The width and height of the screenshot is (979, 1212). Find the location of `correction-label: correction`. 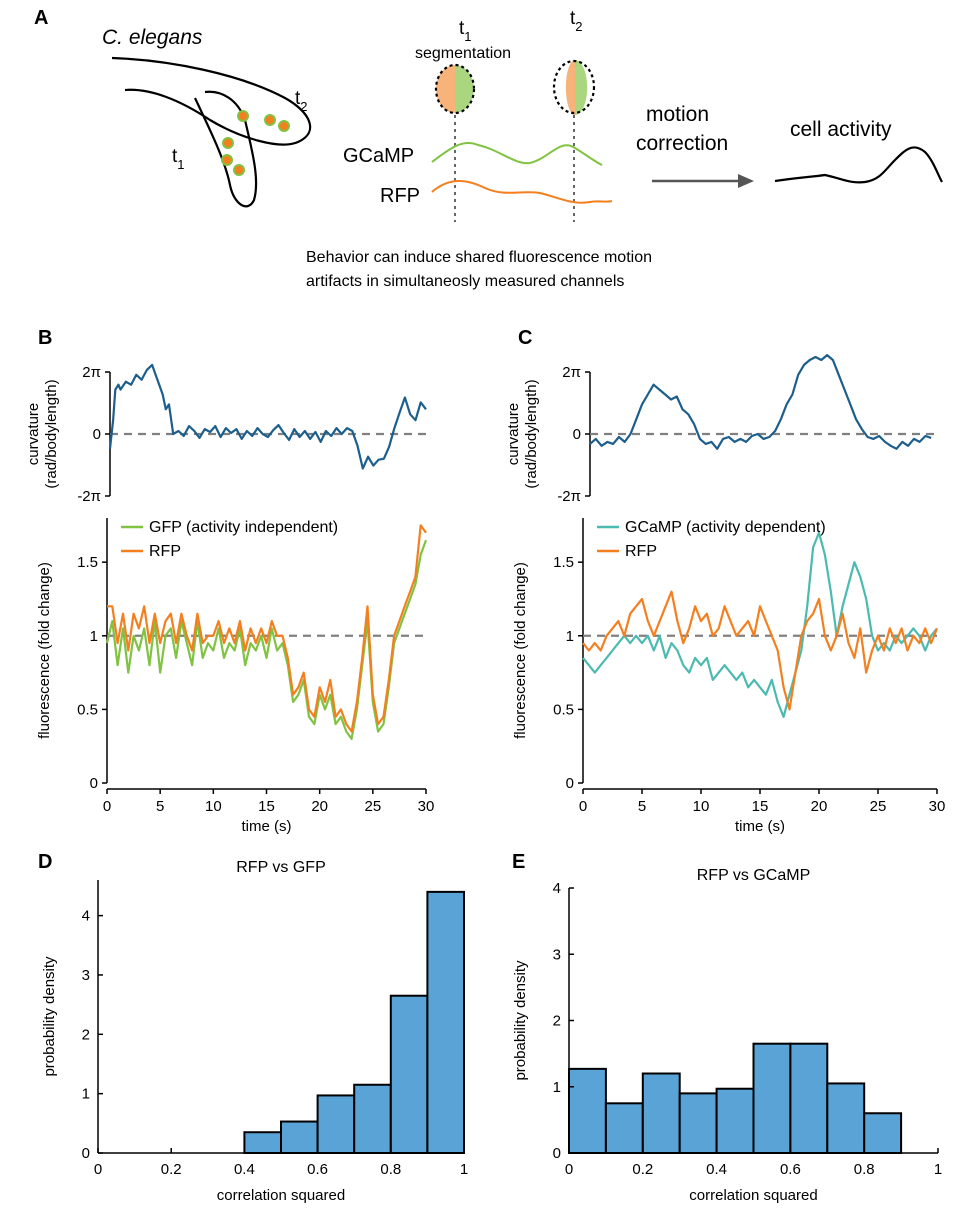

correction-label: correction is located at coordinates (682, 143).